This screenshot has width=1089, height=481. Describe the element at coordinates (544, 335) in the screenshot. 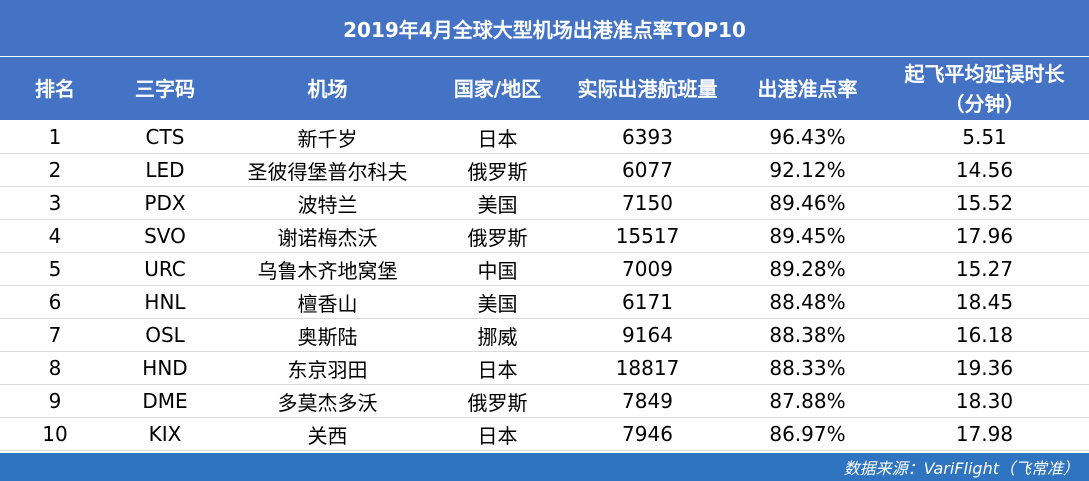

I see `table-row: 7 OSL 奥斯陆 挪威 9164 88.38% 16.18` at that location.